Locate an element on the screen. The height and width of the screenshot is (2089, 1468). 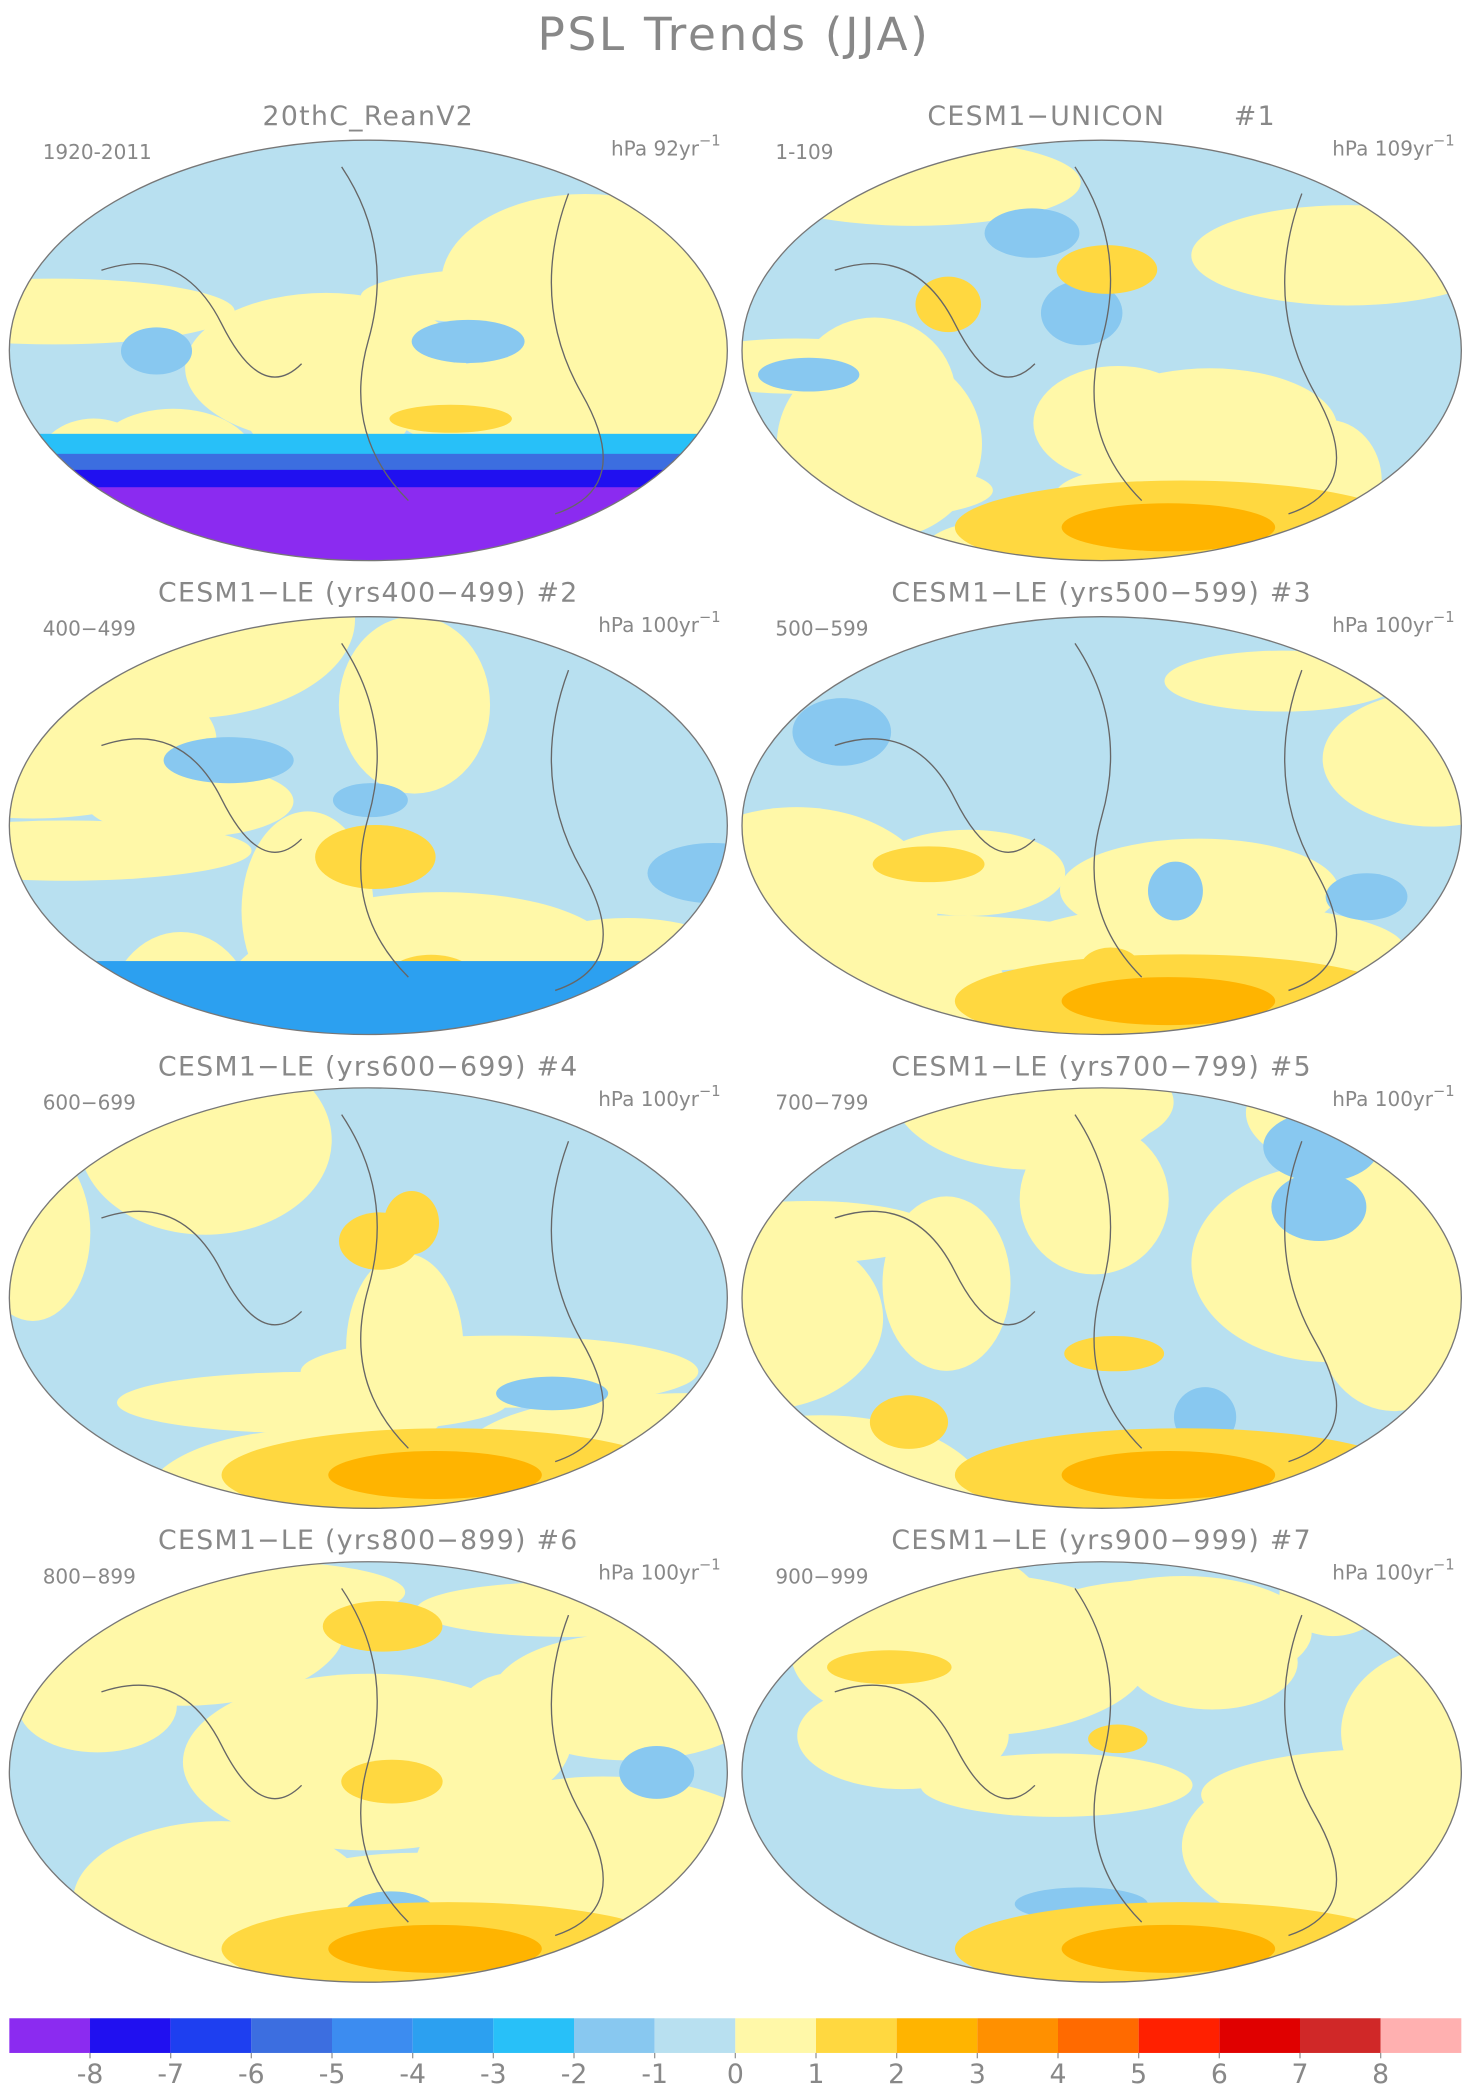
panel-title: CESM1−LE (yrs500−599) #3 is located at coordinates (1101, 592).